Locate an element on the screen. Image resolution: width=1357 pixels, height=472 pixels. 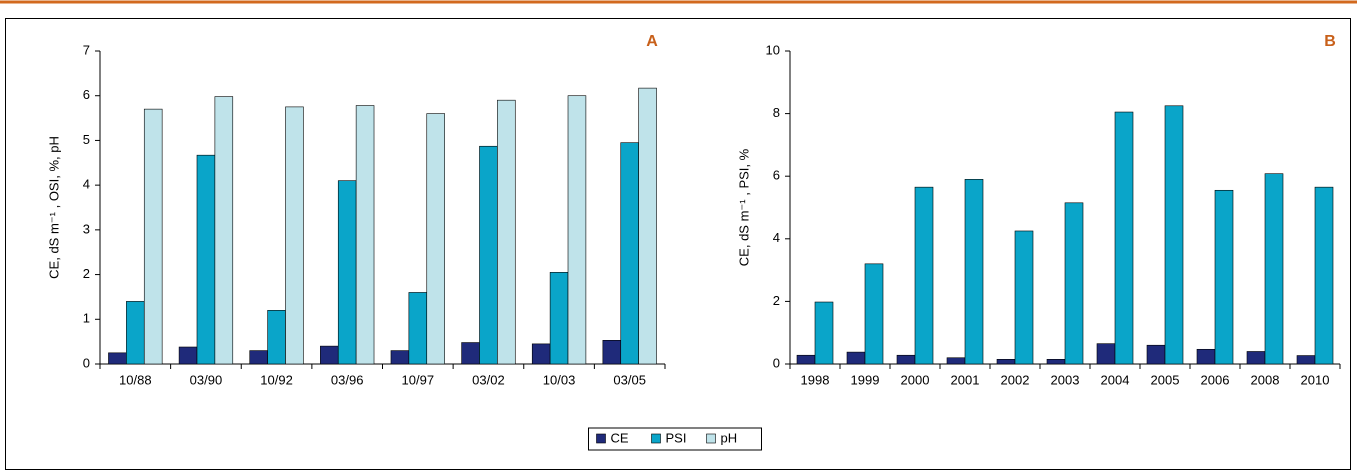
y-tick-label: 5 is located at coordinates (86, 139).